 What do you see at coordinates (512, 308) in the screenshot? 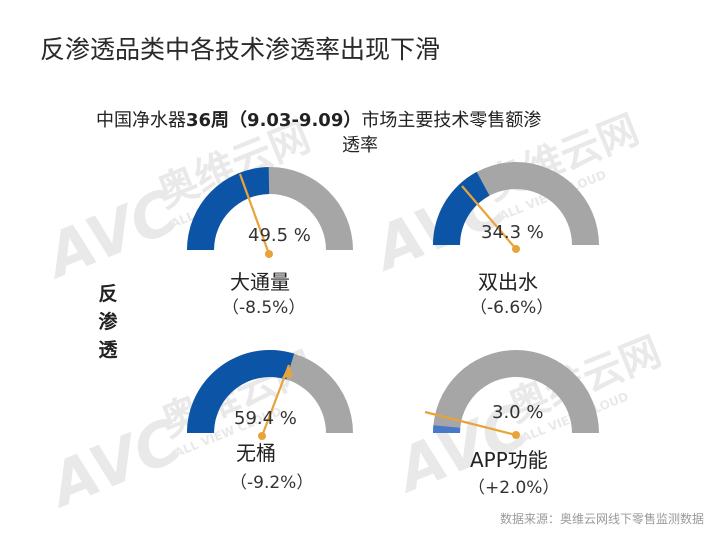
I see `gauge-change-label: （-6.6%）` at bounding box center [512, 308].